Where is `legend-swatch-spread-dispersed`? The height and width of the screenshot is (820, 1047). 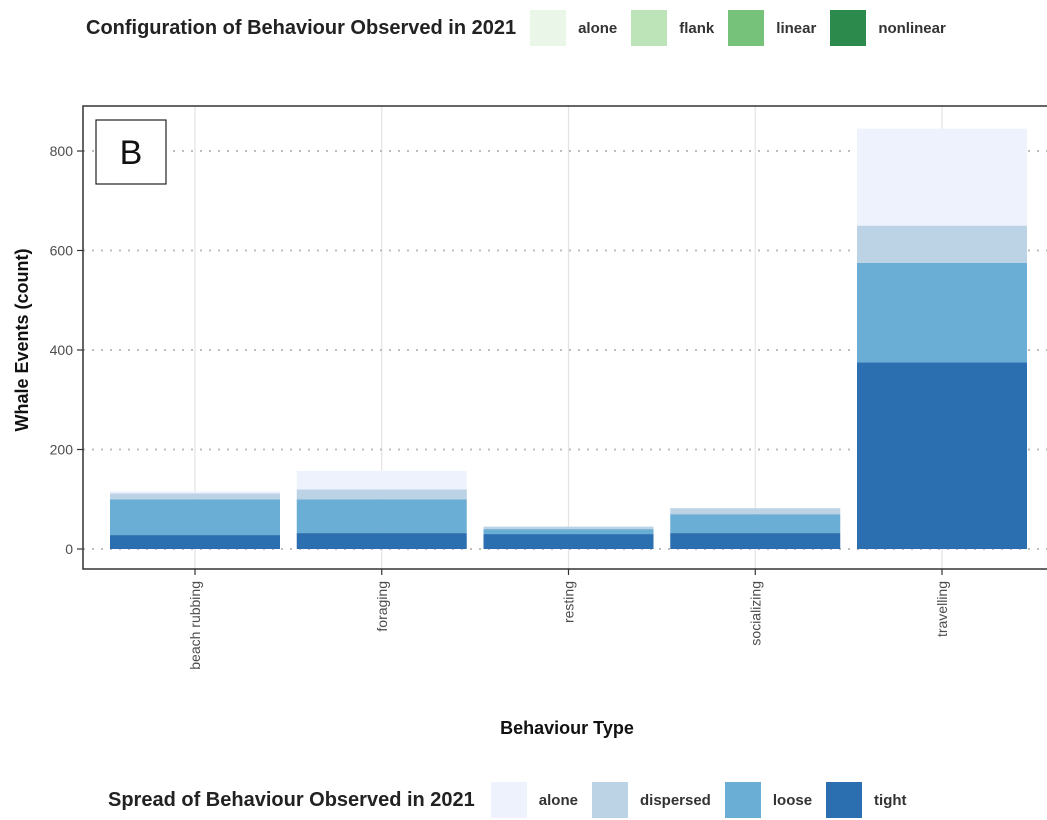 legend-swatch-spread-dispersed is located at coordinates (609, 800).